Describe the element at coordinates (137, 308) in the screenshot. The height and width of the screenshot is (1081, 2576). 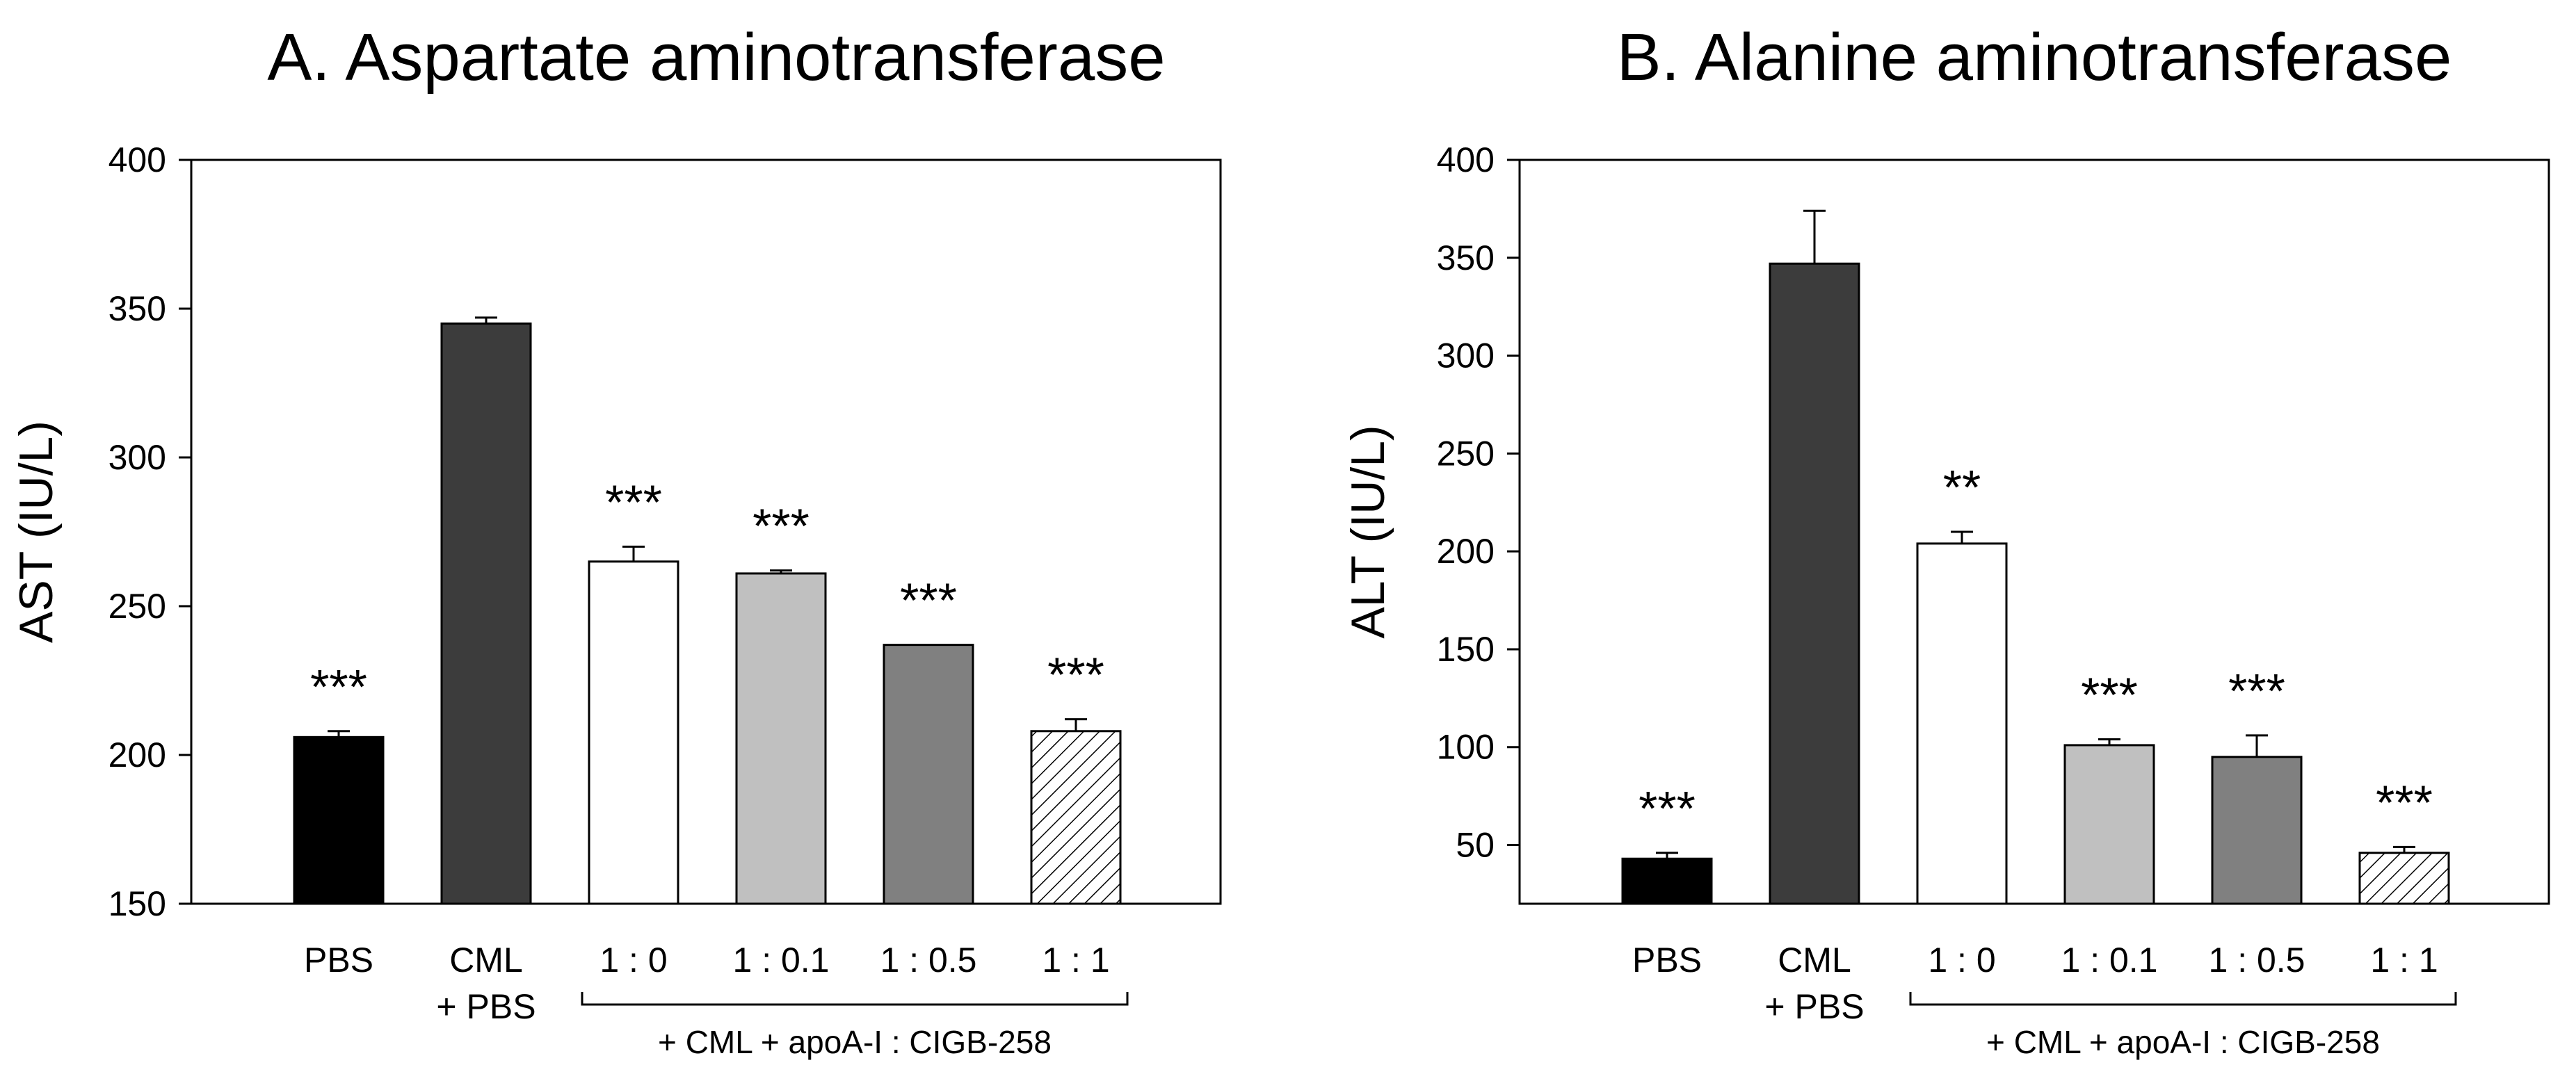
I see `panel-a-y-tick-label: 350` at that location.